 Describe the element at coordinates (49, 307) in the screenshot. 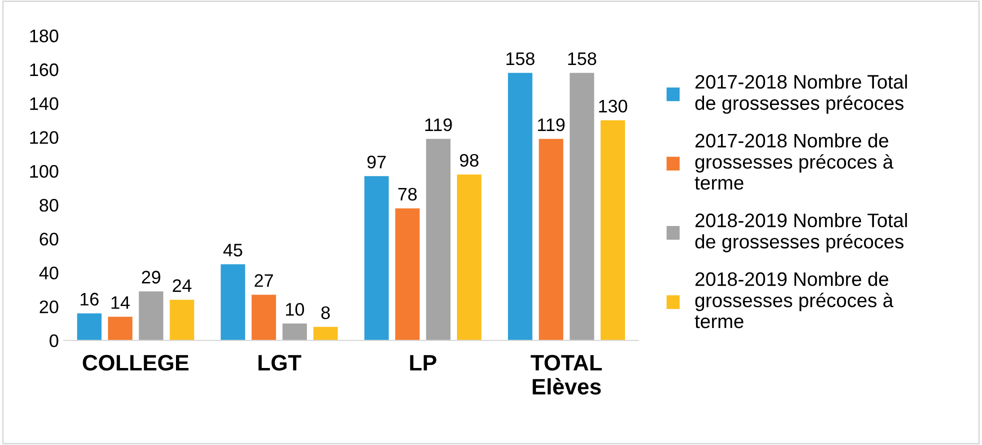

I see `y-tick-label: 20` at that location.